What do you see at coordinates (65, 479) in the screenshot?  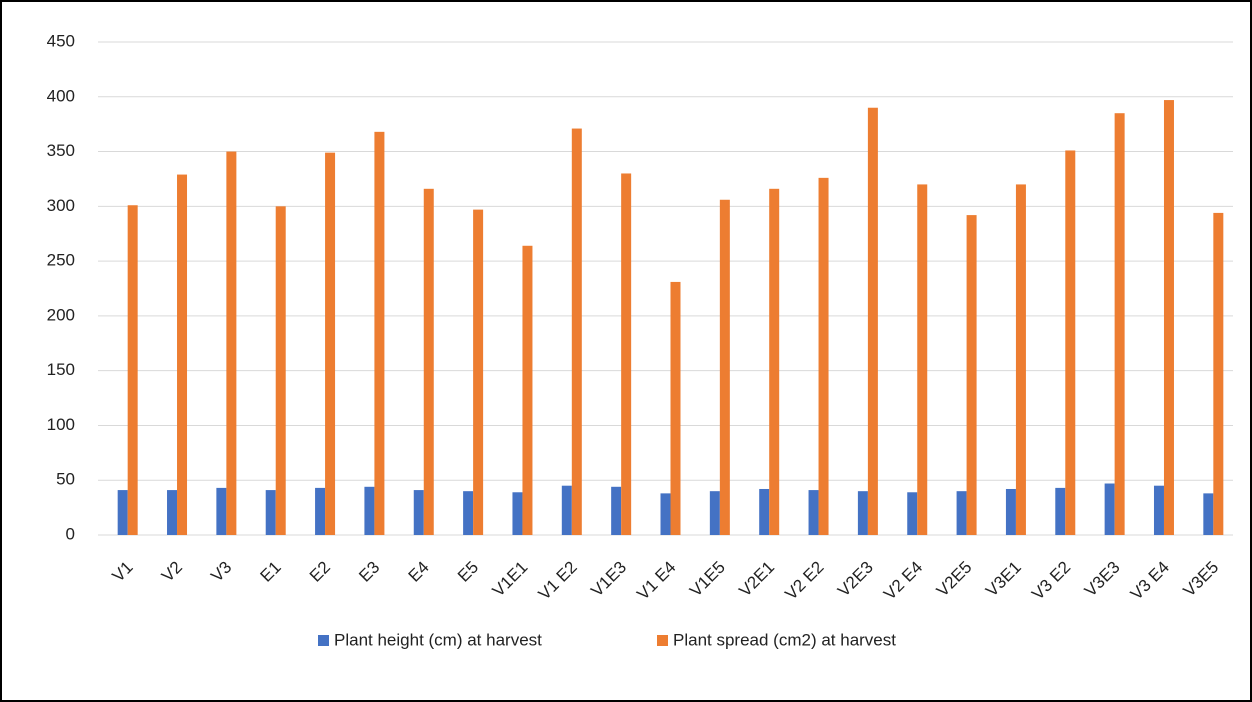 I see `y-tick-label: 50` at bounding box center [65, 479].